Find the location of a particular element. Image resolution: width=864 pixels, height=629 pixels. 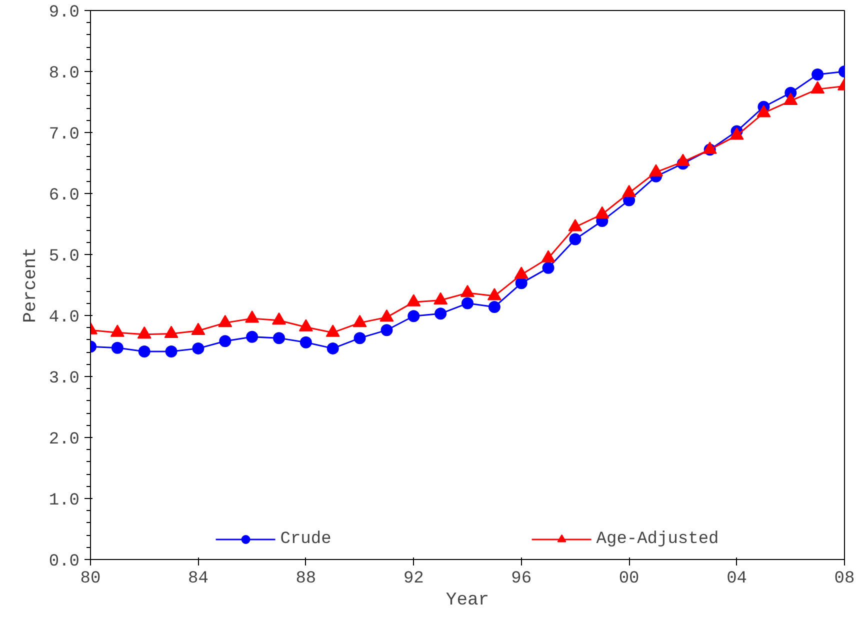

x-tick-label: 92 is located at coordinates (413, 579).